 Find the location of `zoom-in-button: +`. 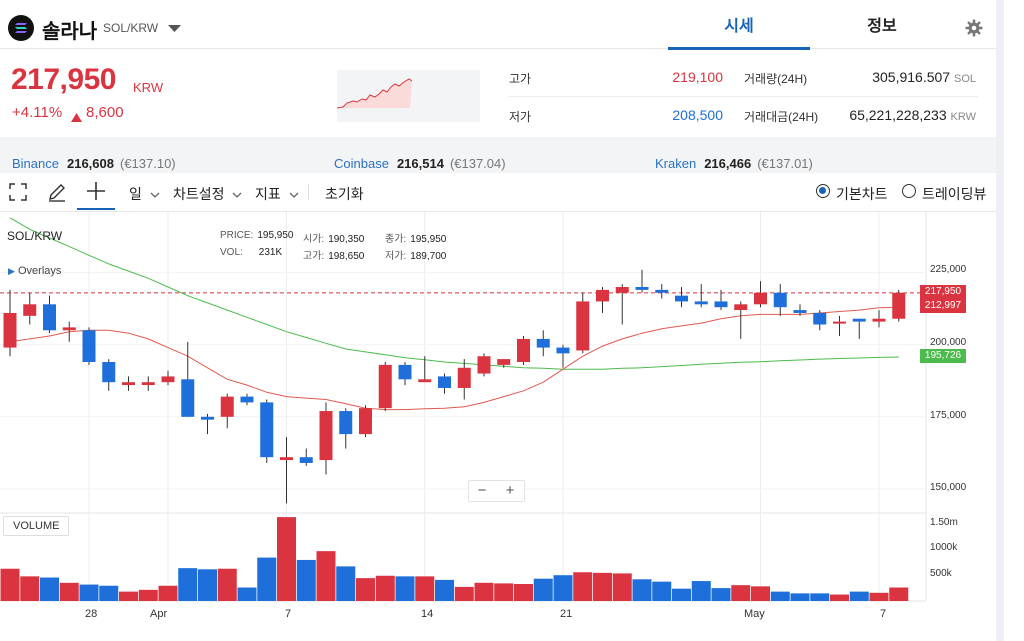

zoom-in-button: + is located at coordinates (510, 490).